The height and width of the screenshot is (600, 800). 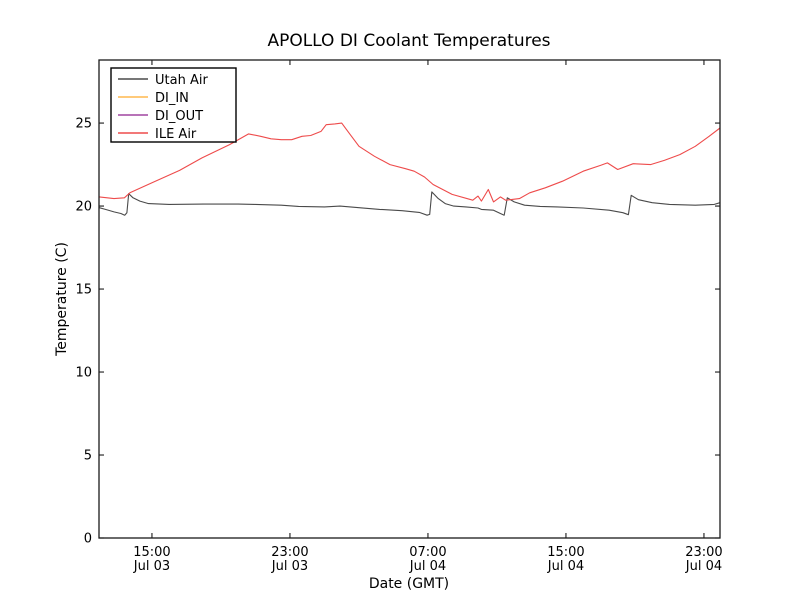 I want to click on y-axis-label: Temperature (C), so click(x=62, y=299).